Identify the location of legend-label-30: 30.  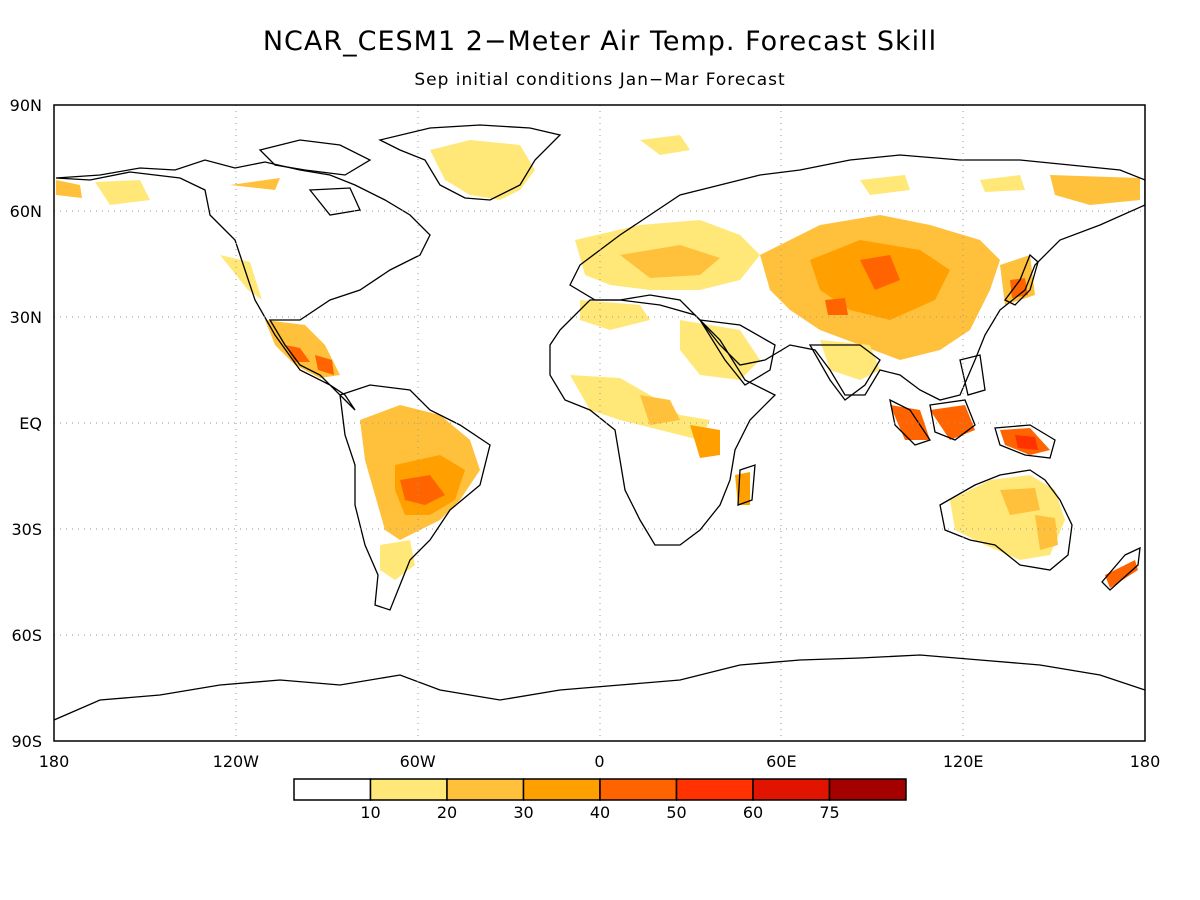
(523, 812).